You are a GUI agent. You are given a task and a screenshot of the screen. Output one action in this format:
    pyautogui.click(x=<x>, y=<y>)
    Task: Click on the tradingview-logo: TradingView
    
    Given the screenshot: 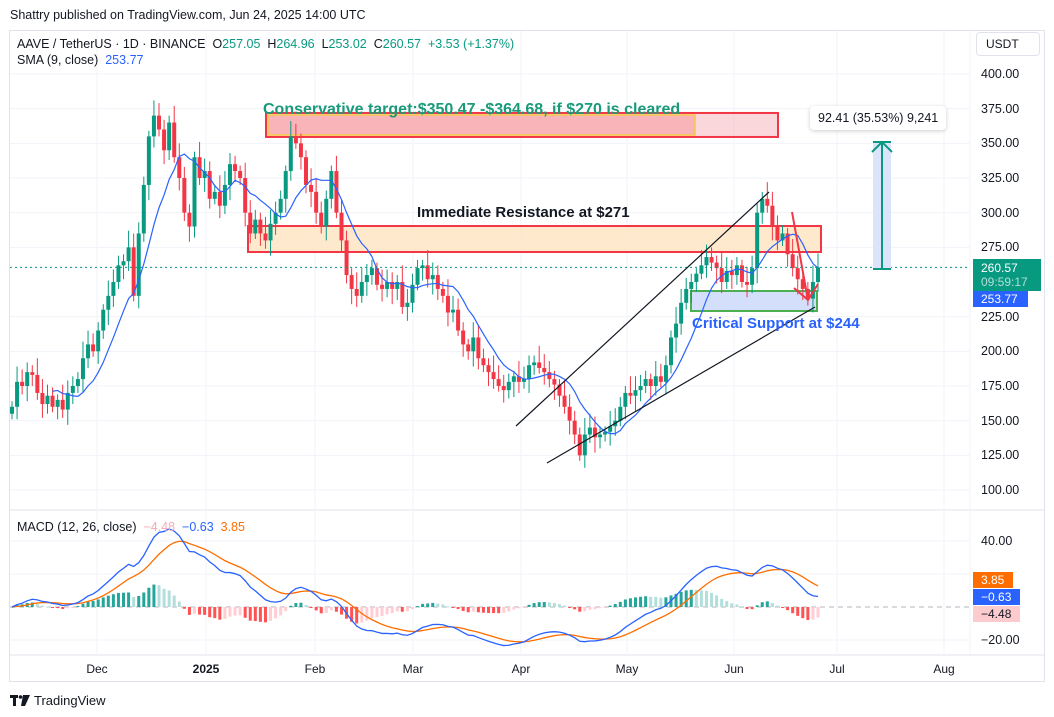 What is the action you would take?
    pyautogui.click(x=58, y=700)
    